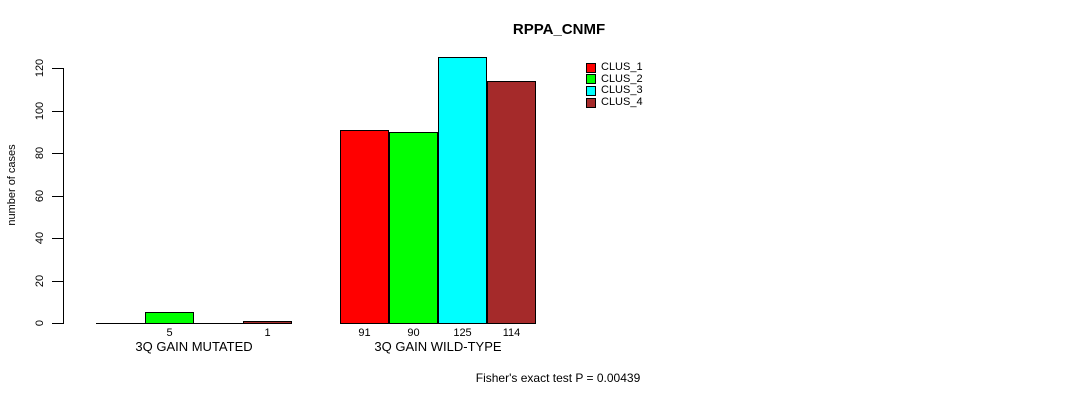  I want to click on legend-label: CLUS_4, so click(622, 102).